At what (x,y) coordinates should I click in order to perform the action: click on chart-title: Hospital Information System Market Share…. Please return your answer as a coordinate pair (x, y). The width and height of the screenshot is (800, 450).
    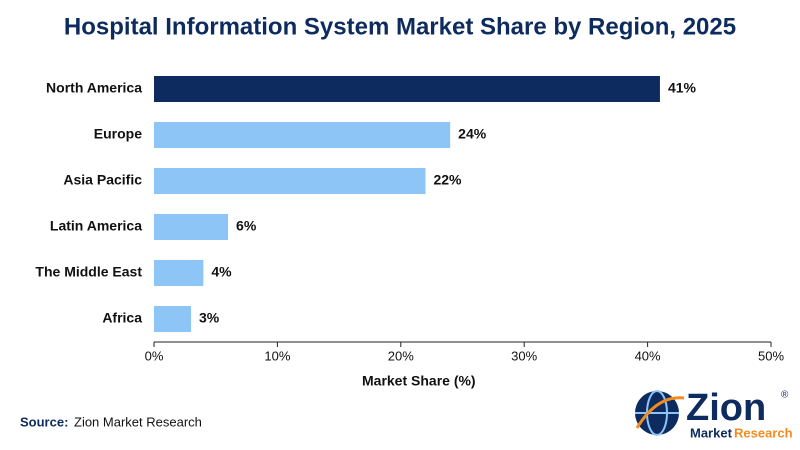
    Looking at the image, I should click on (400, 26).